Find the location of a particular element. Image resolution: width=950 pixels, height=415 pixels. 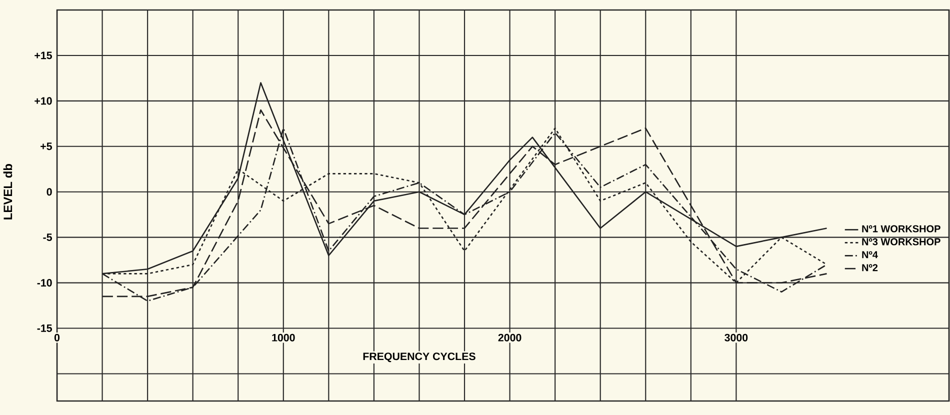

x-tick-label: 0 is located at coordinates (57, 338).